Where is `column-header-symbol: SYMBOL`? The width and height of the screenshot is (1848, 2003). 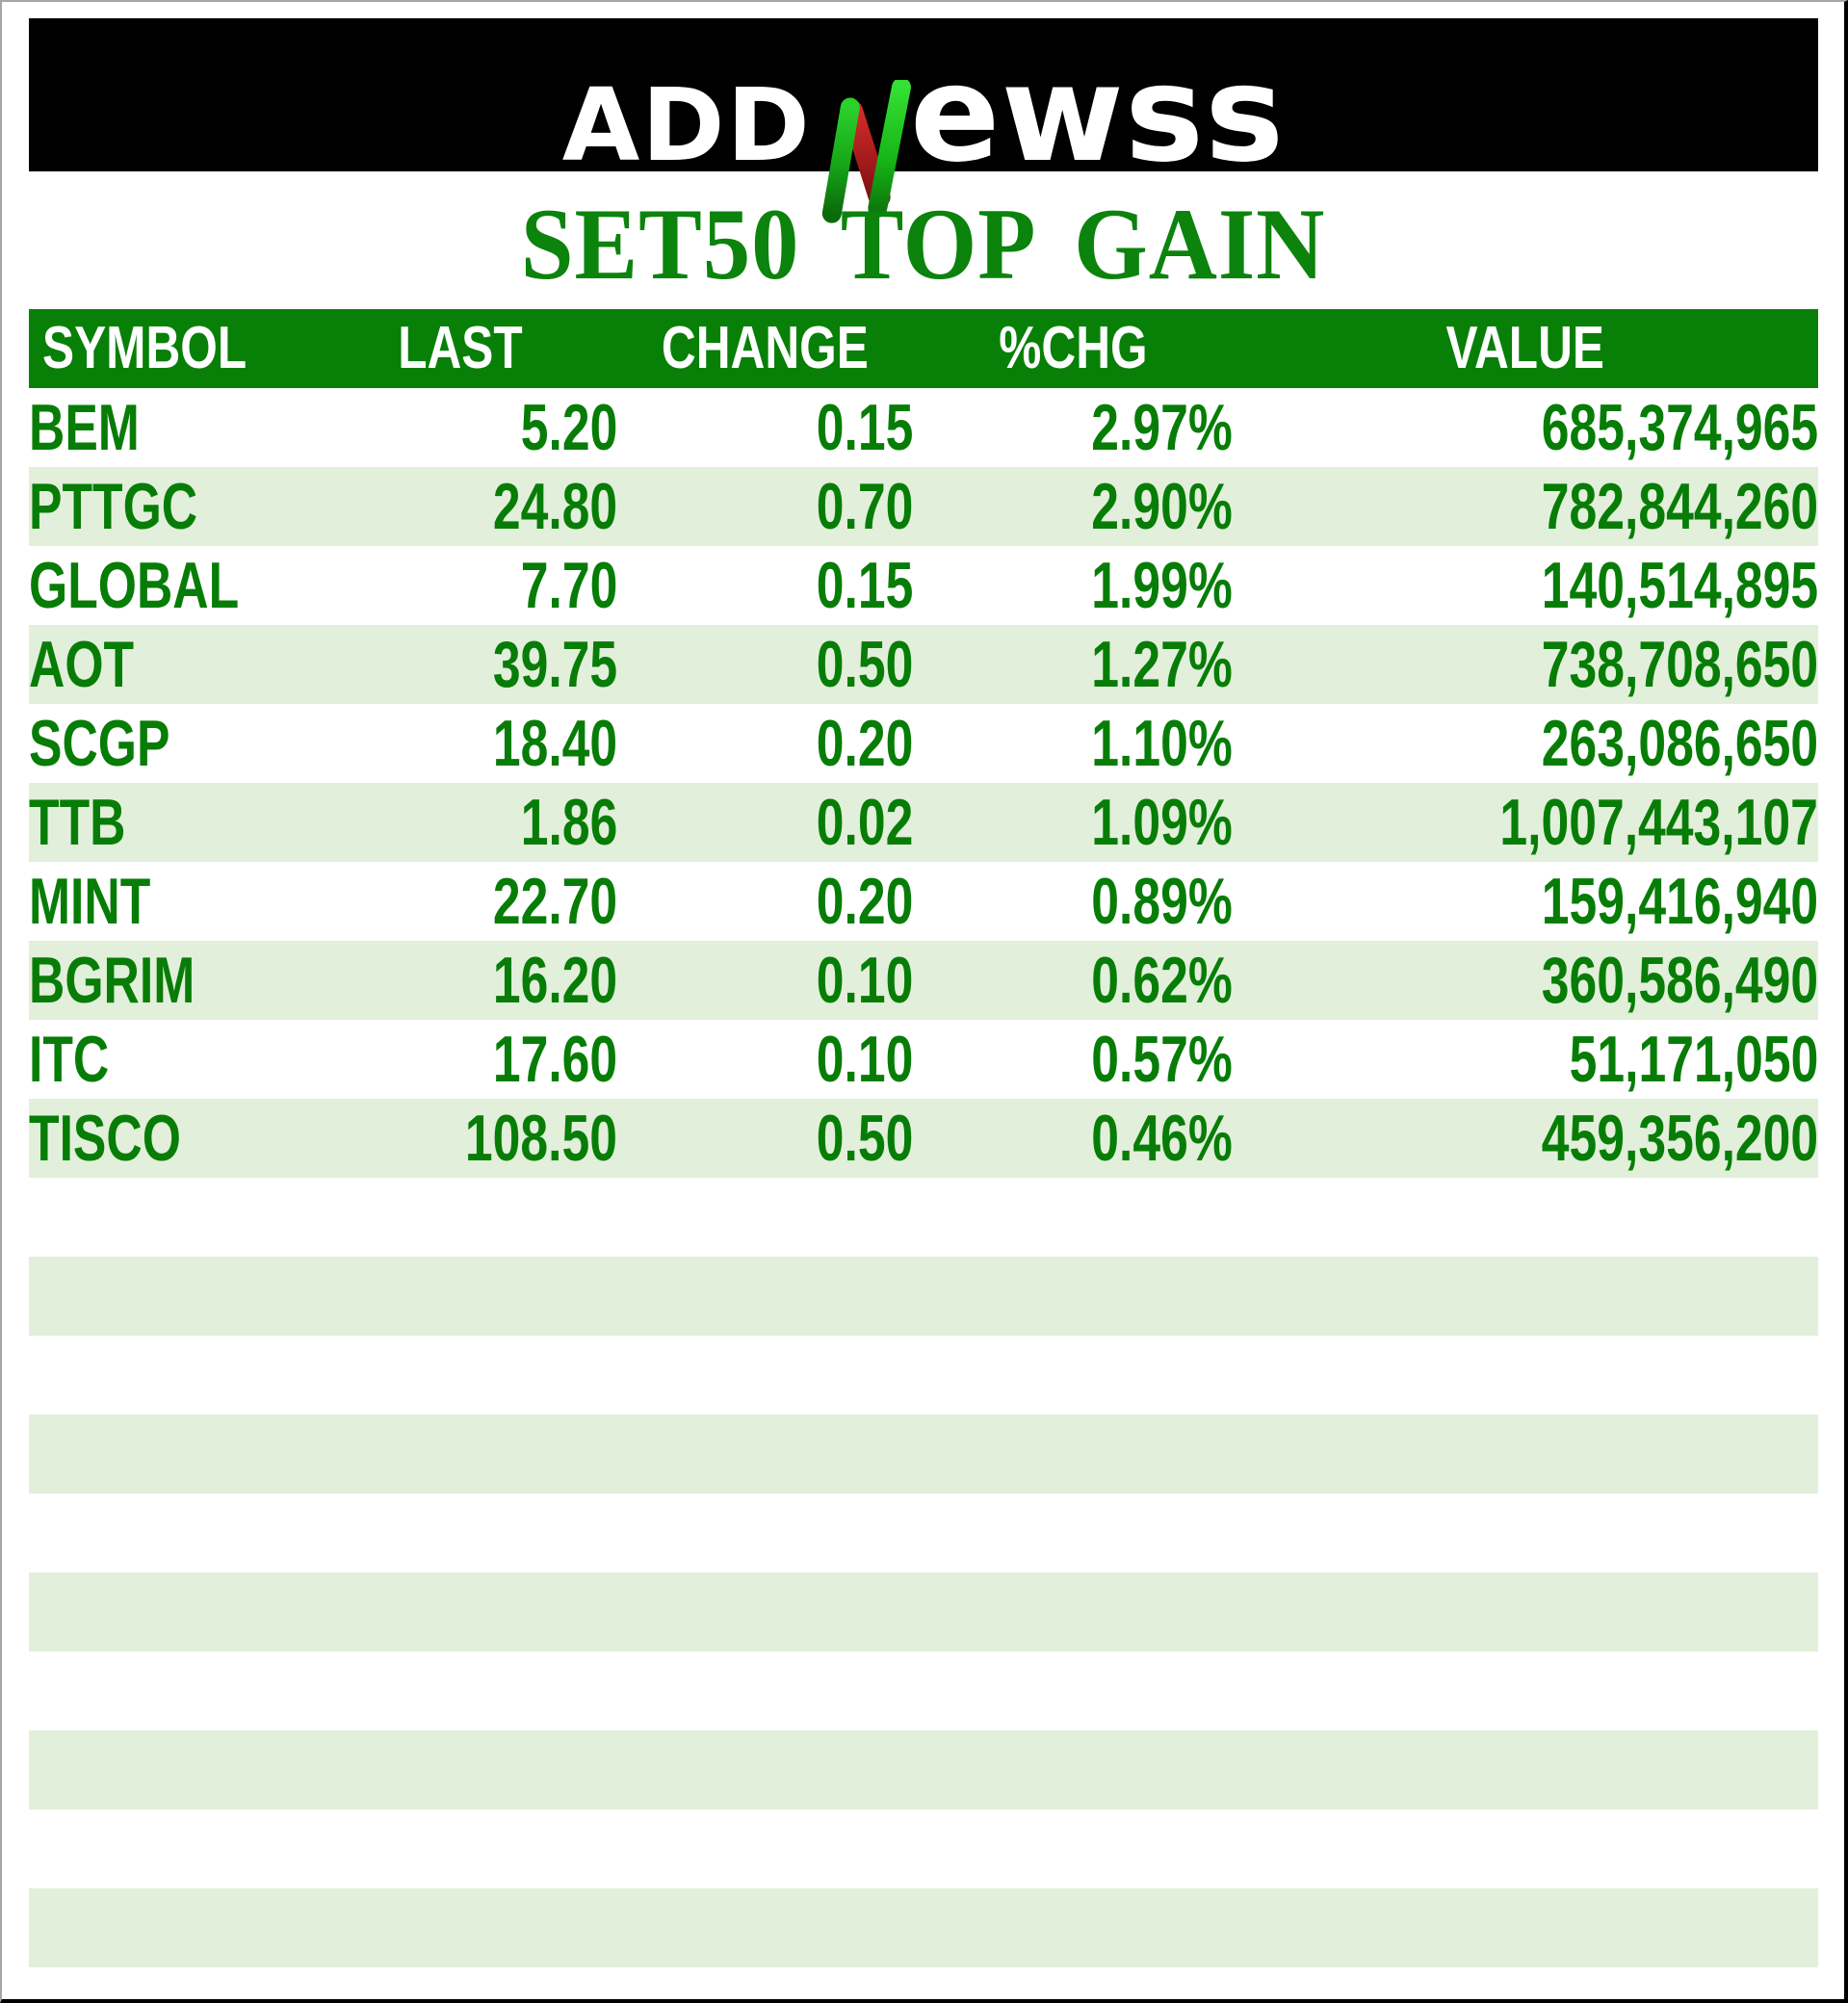
column-header-symbol: SYMBOL is located at coordinates (145, 348).